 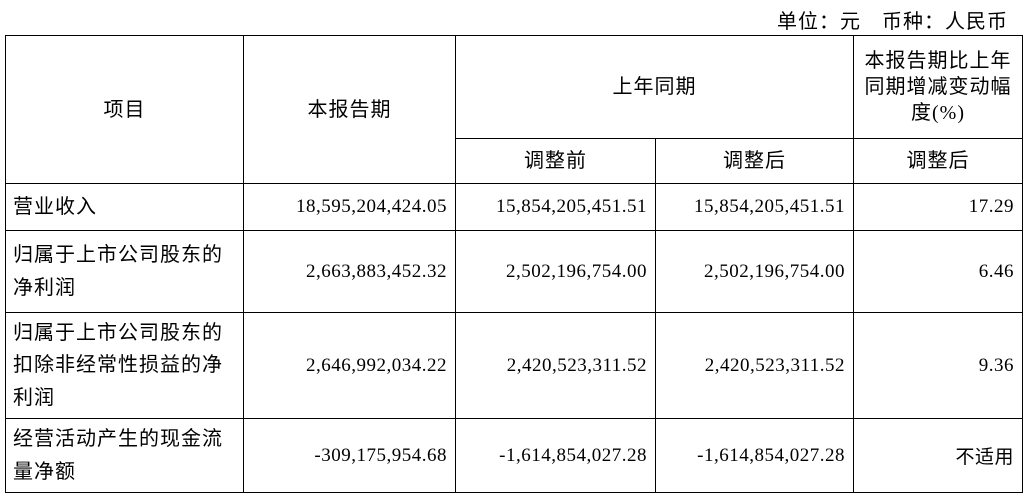 I want to click on change-percent-value: 6.46, so click(x=938, y=271).